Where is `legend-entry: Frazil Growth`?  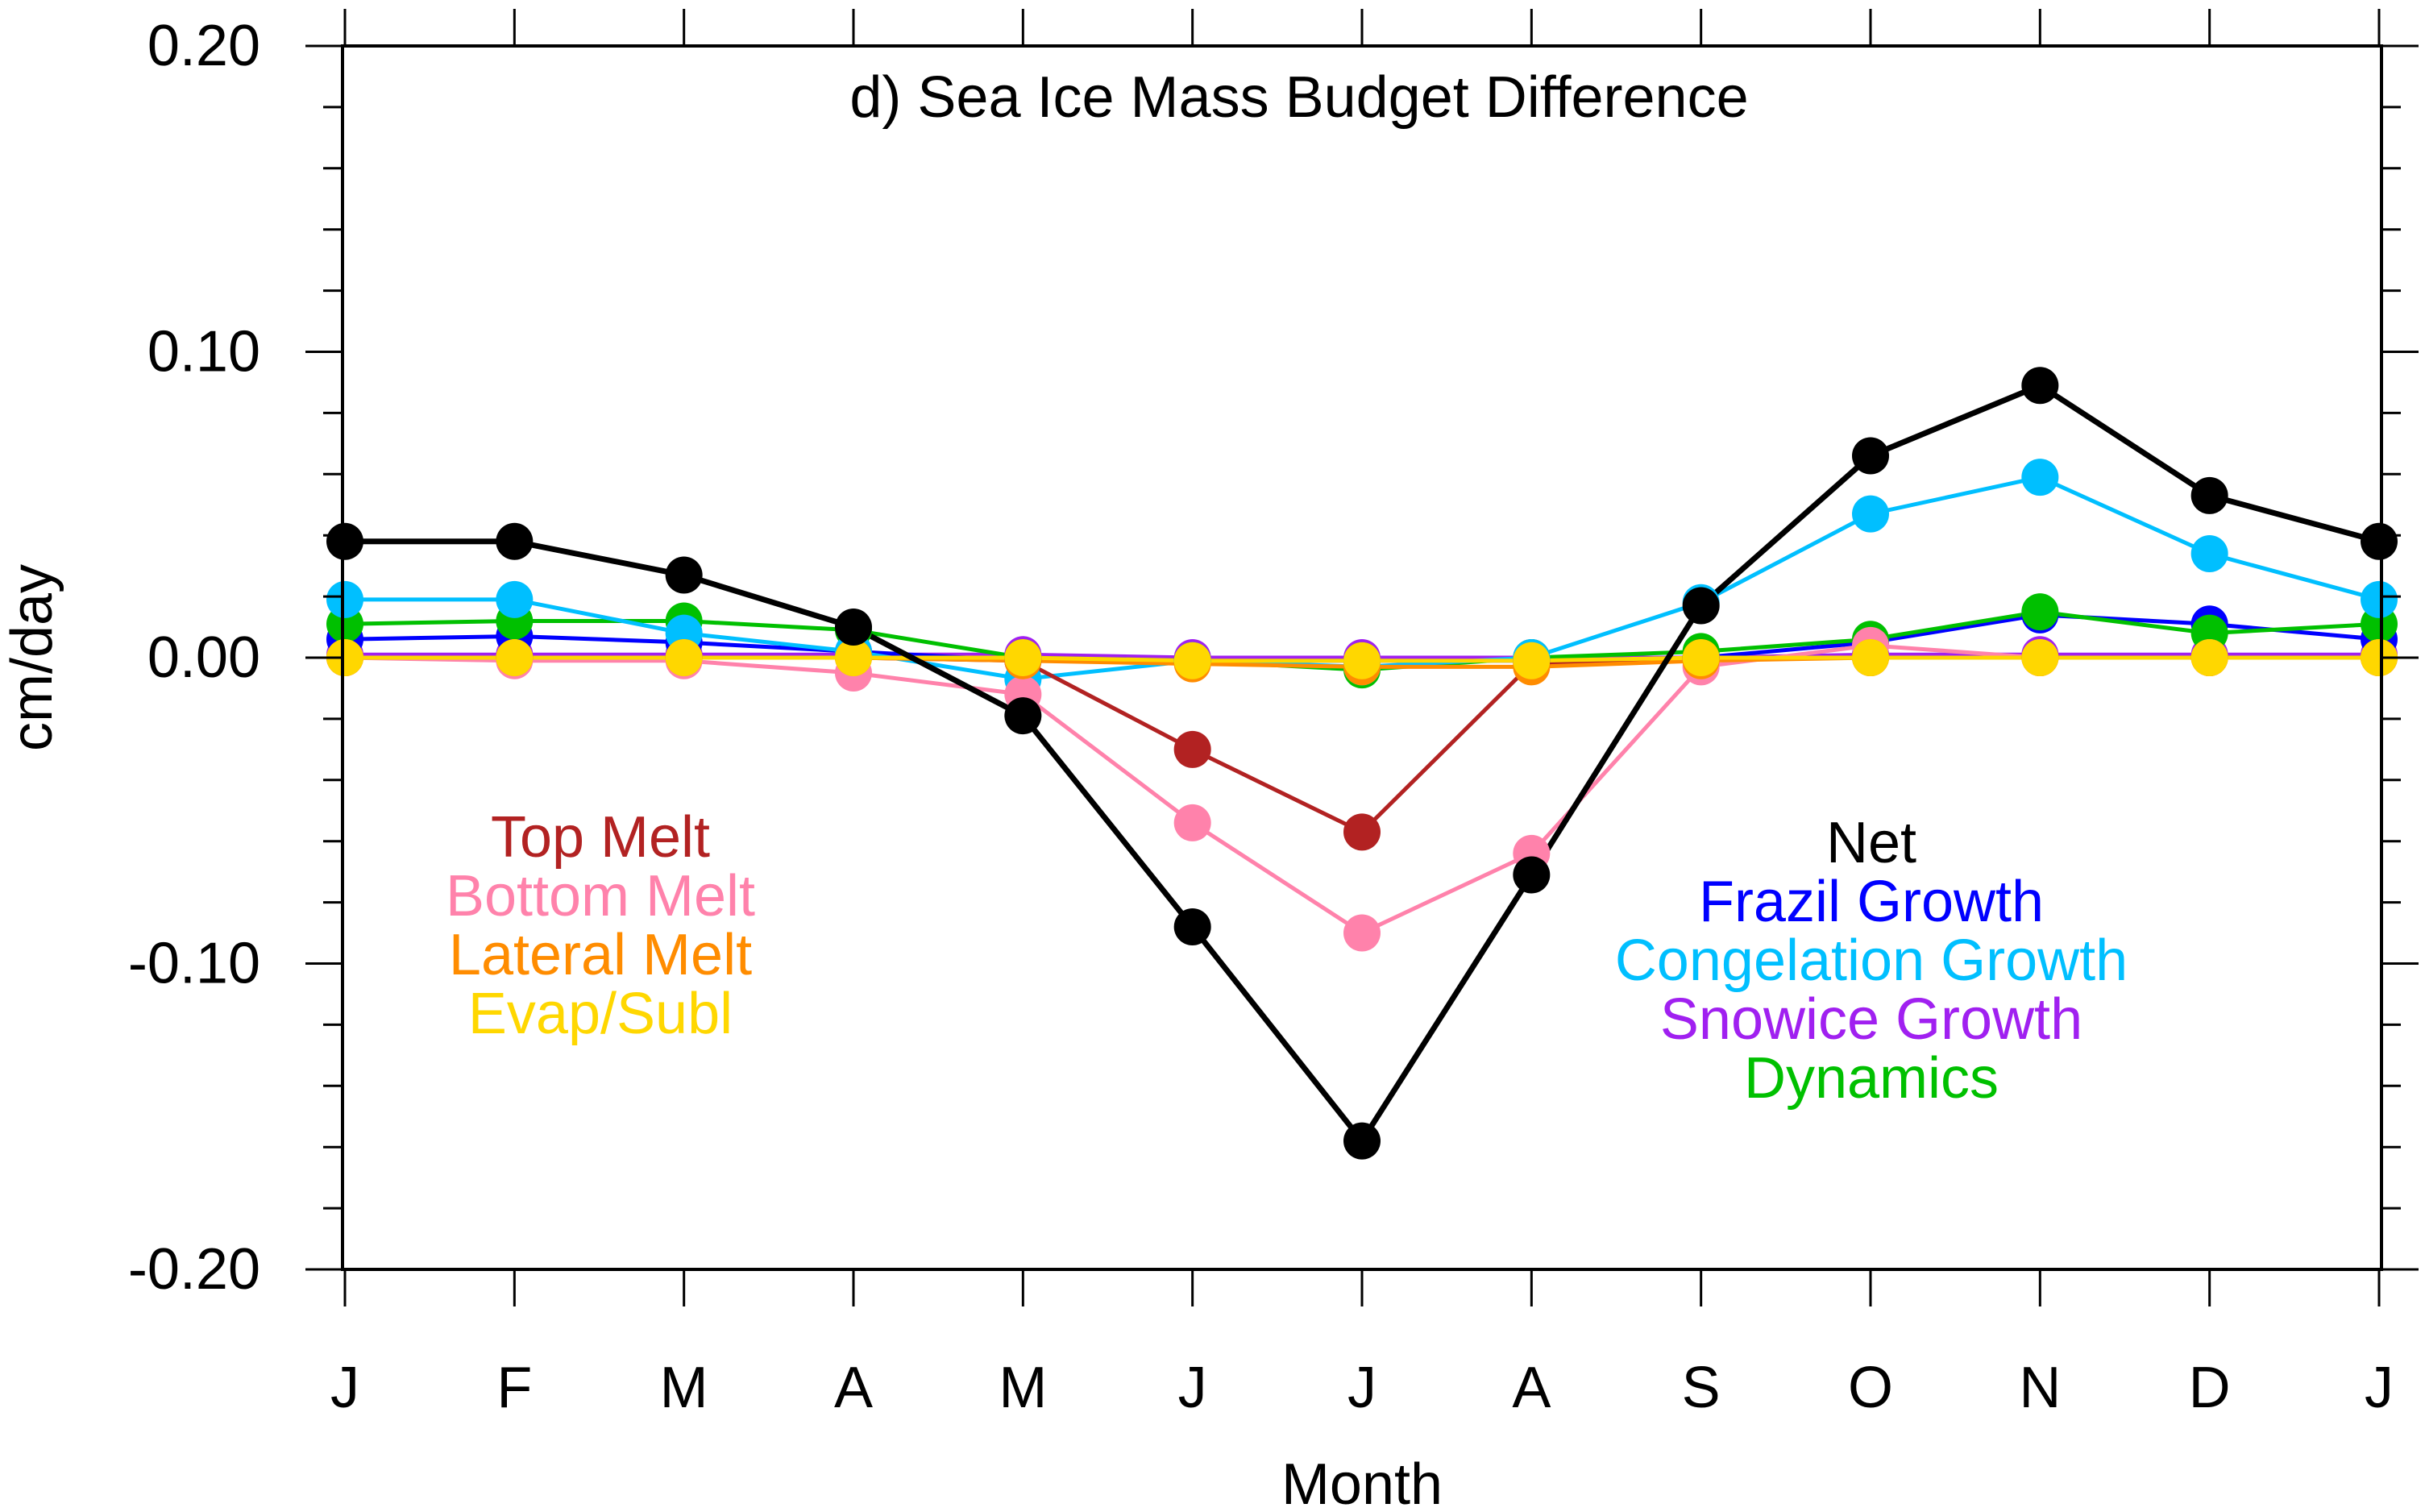 legend-entry: Frazil Growth is located at coordinates (1871, 902).